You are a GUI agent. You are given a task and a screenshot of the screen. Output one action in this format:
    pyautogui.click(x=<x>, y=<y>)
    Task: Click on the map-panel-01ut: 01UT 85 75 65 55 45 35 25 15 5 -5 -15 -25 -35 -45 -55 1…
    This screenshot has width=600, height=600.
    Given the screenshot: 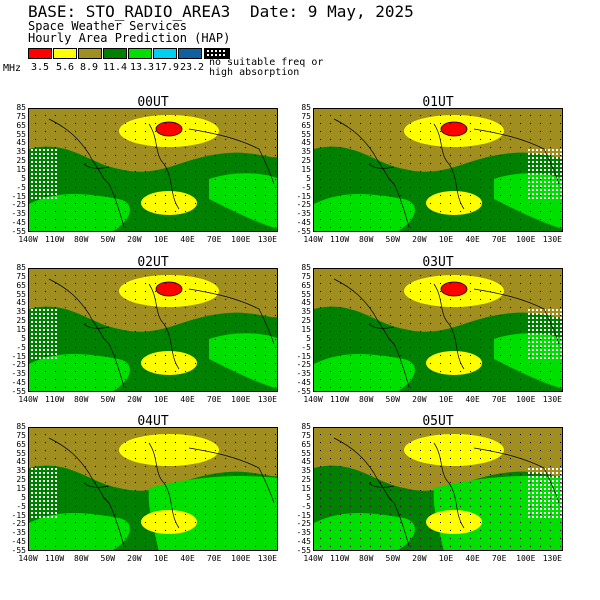 What is the action you would take?
    pyautogui.click(x=430, y=182)
    